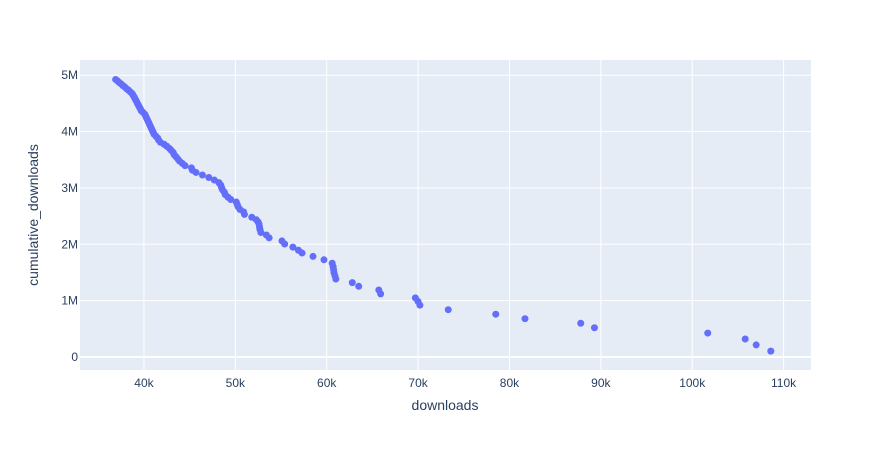 This screenshot has height=450, width=892. Describe the element at coordinates (327, 383) in the screenshot. I see `x-tick-label: 60k` at that location.